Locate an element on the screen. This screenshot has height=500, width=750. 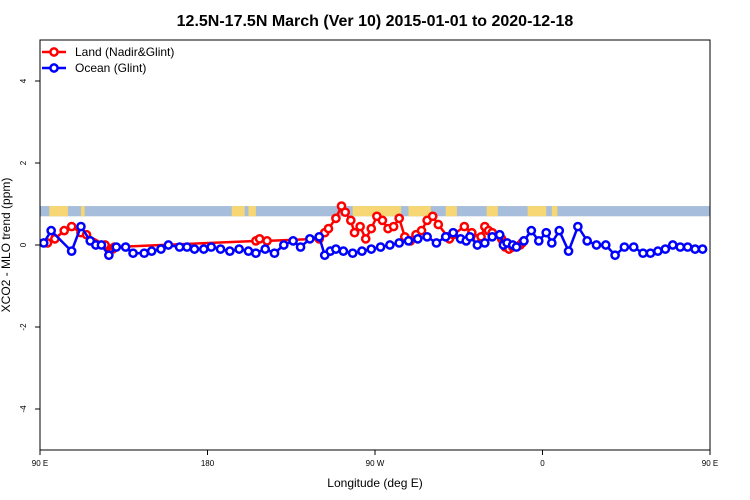
y-tick-label: -4 is located at coordinates (23, 409).